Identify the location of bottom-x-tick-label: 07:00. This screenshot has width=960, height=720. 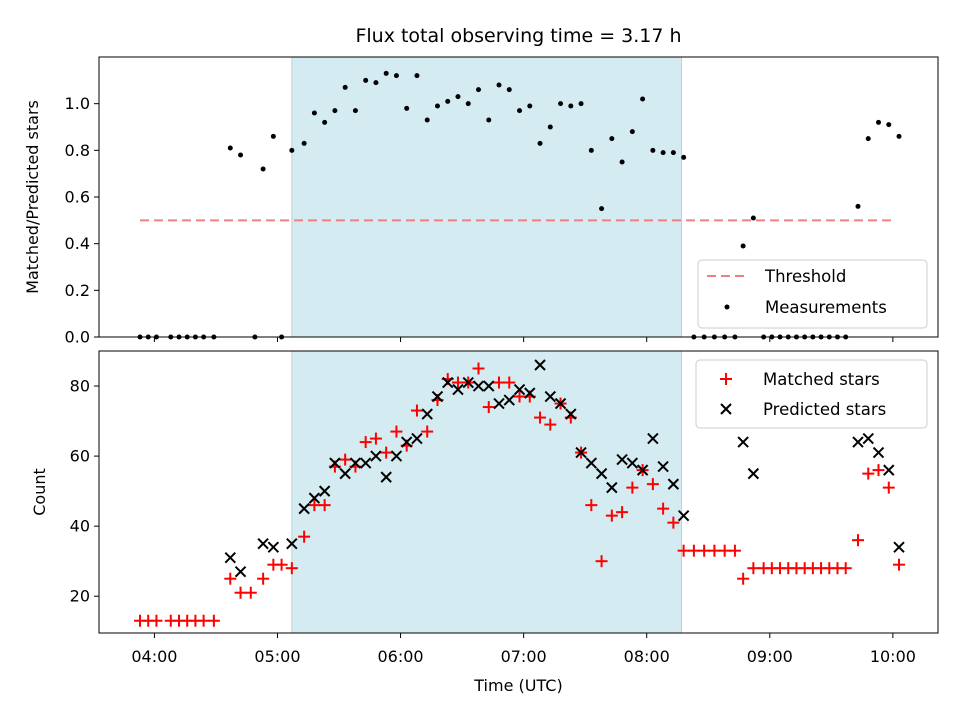
(524, 656).